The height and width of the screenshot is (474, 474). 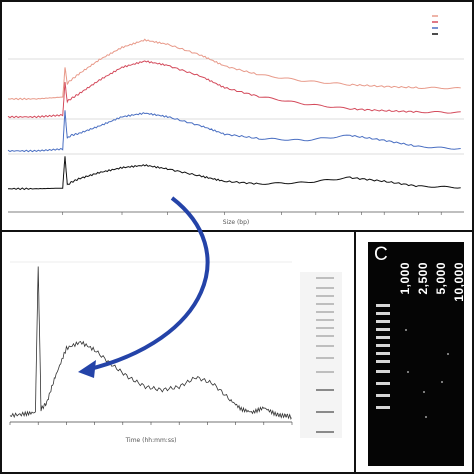 I want to click on panel-gel: C 1,000 2,500 5,000 10,000, so click(x=414, y=352).